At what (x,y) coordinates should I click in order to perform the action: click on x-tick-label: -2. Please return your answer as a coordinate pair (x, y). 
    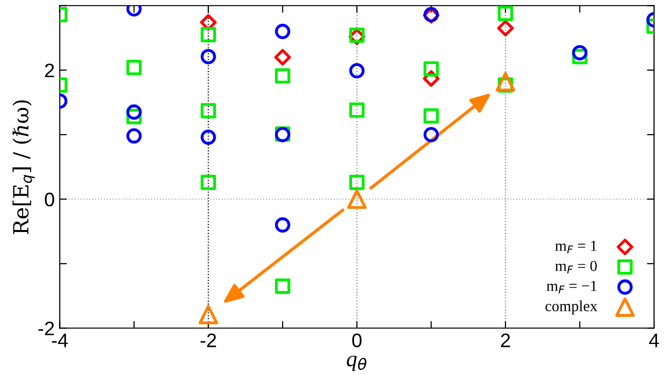
    Looking at the image, I should click on (208, 341).